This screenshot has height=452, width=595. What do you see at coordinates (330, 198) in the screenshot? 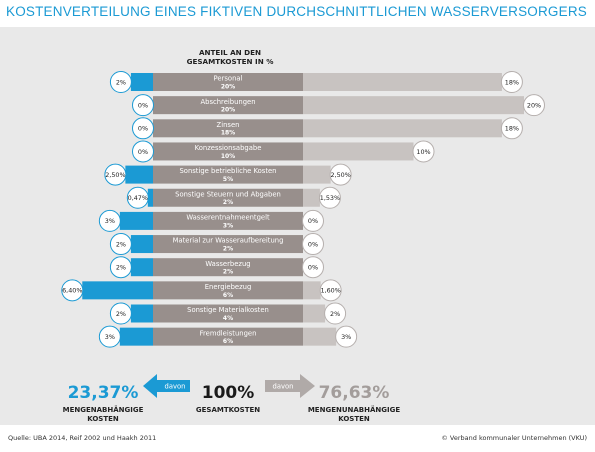
I see `value-label-right: 1,53%` at bounding box center [330, 198].